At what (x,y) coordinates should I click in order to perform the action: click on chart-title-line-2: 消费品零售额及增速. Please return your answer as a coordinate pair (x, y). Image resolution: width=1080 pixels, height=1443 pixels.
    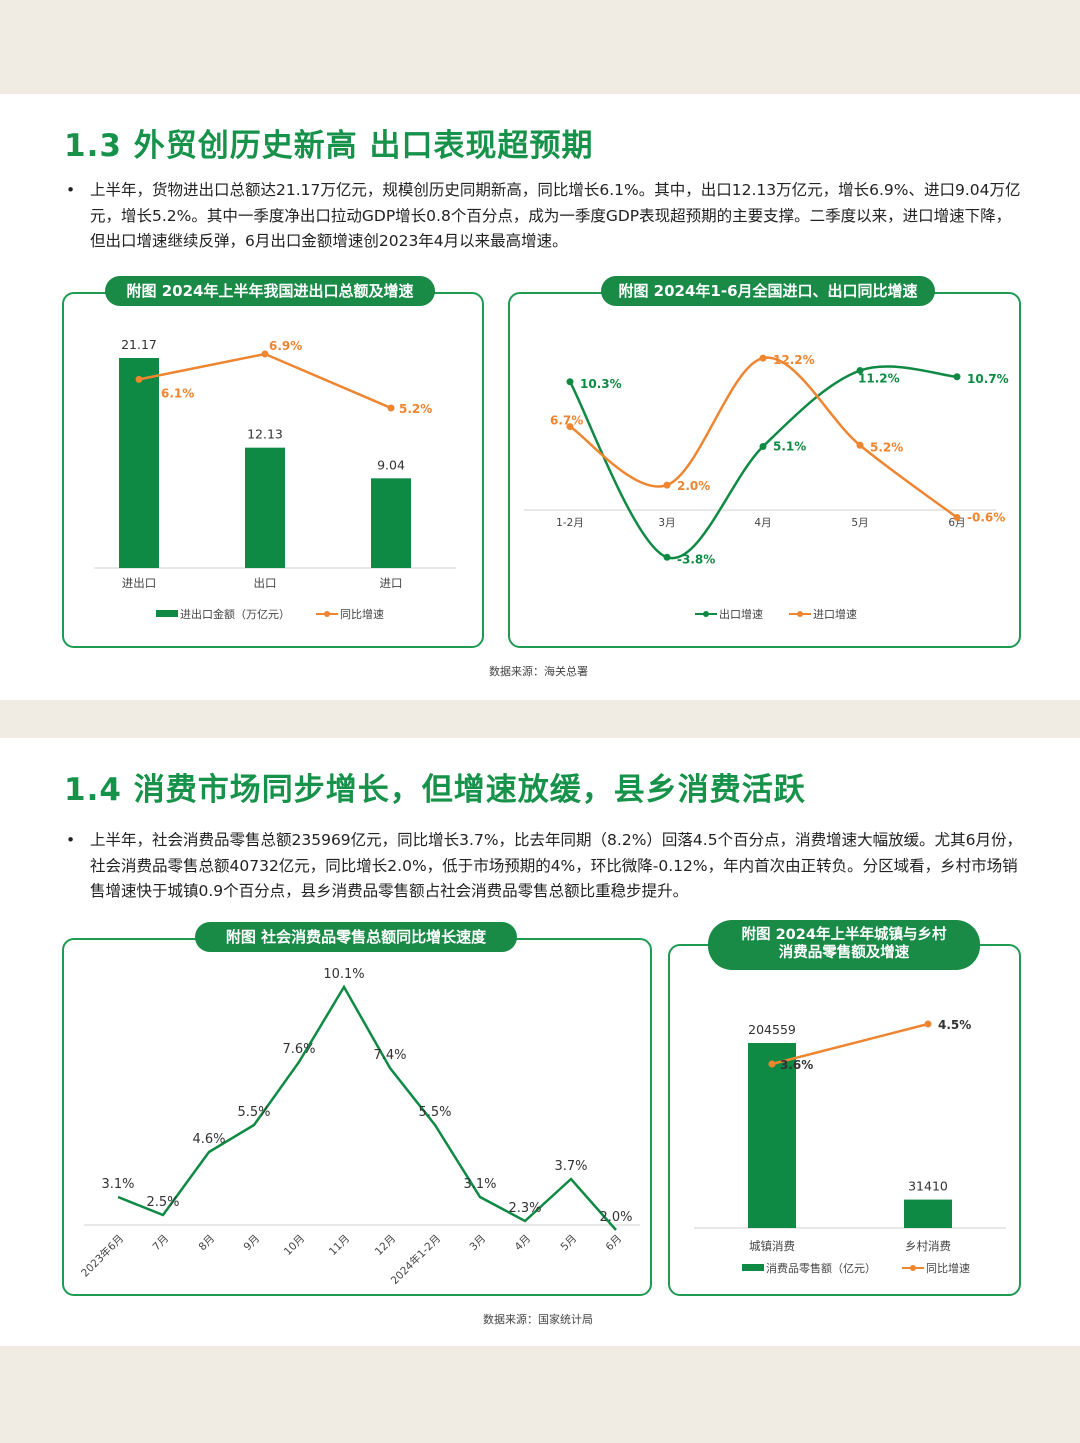
    Looking at the image, I should click on (844, 953).